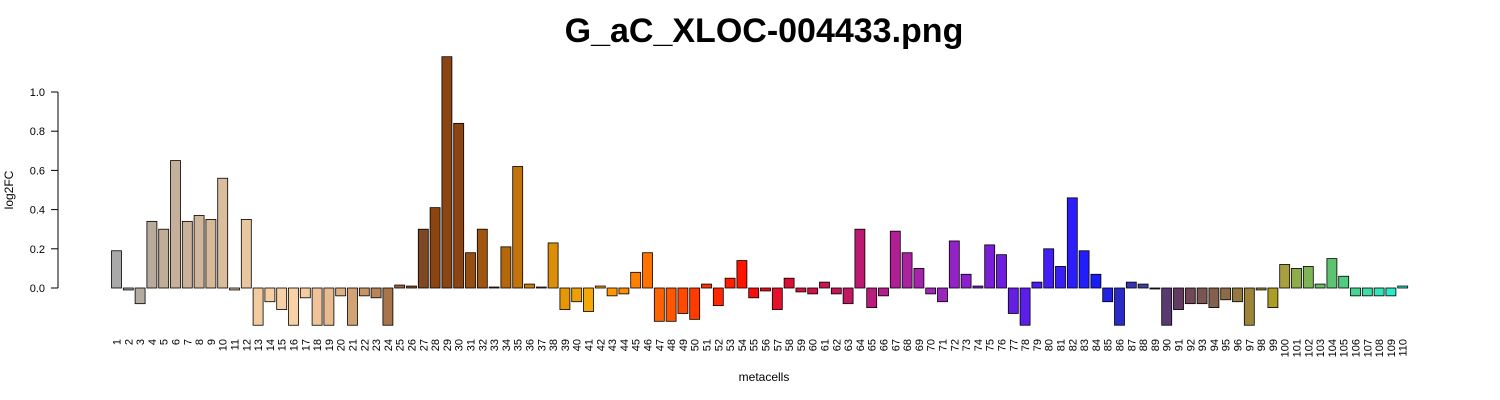 This screenshot has width=1500, height=400. Describe the element at coordinates (129, 342) in the screenshot. I see `x-tick-label: 2` at that location.